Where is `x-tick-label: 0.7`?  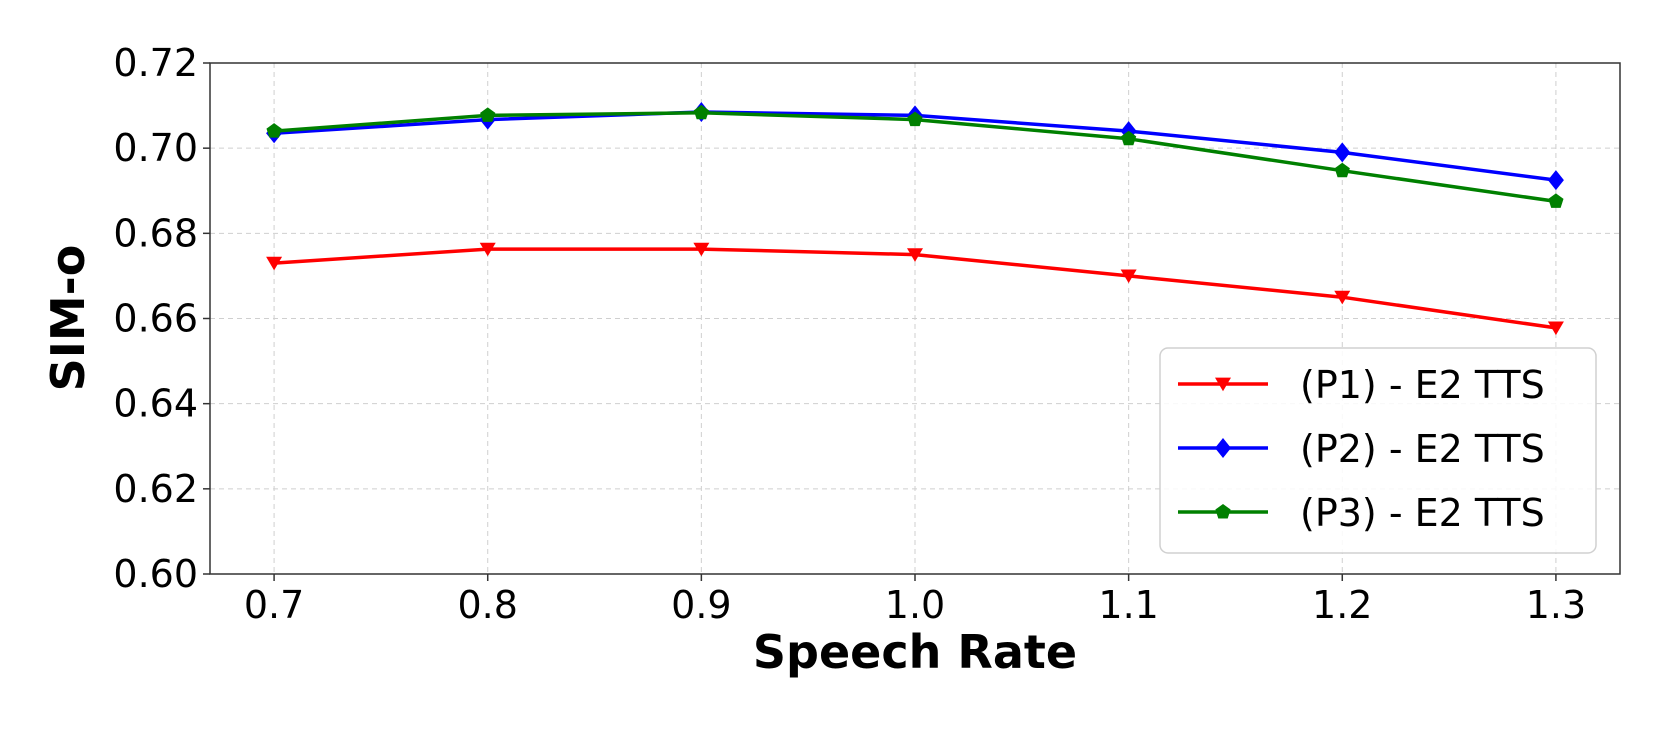 x-tick-label: 0.7 is located at coordinates (274, 605).